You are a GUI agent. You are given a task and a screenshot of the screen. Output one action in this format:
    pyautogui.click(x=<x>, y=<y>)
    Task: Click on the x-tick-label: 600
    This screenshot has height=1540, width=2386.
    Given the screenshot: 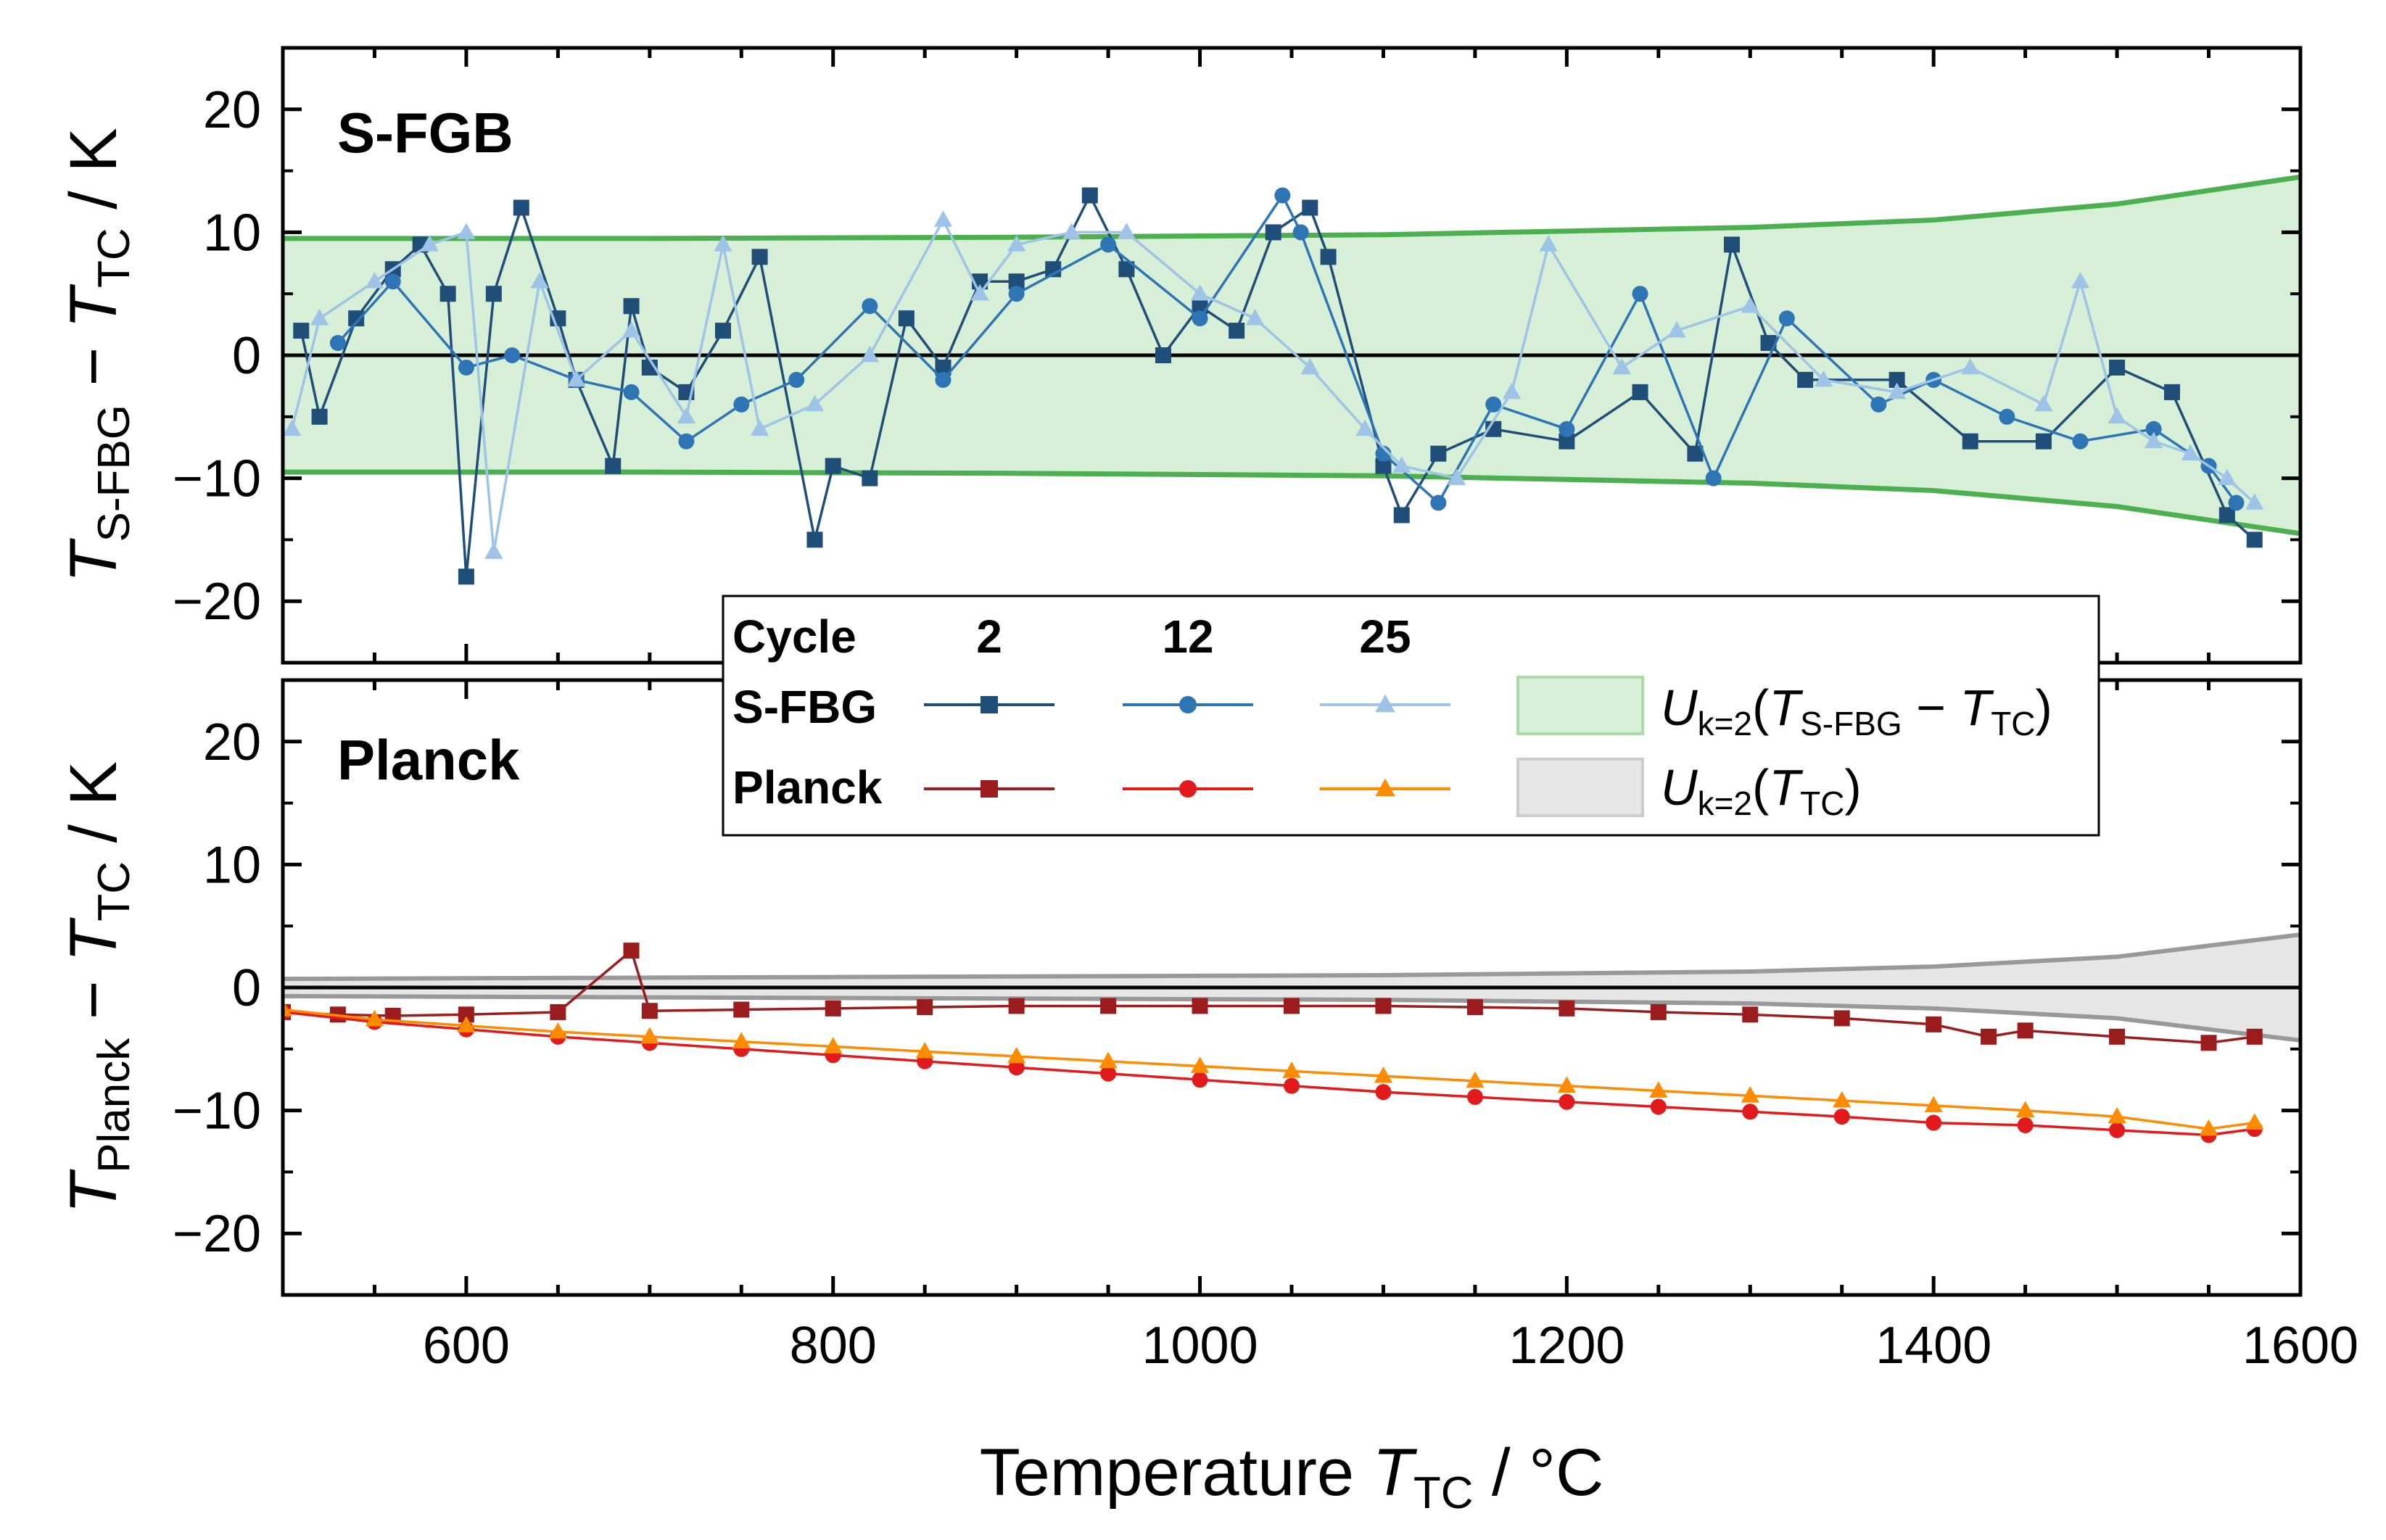 What is the action you would take?
    pyautogui.click(x=467, y=1346)
    